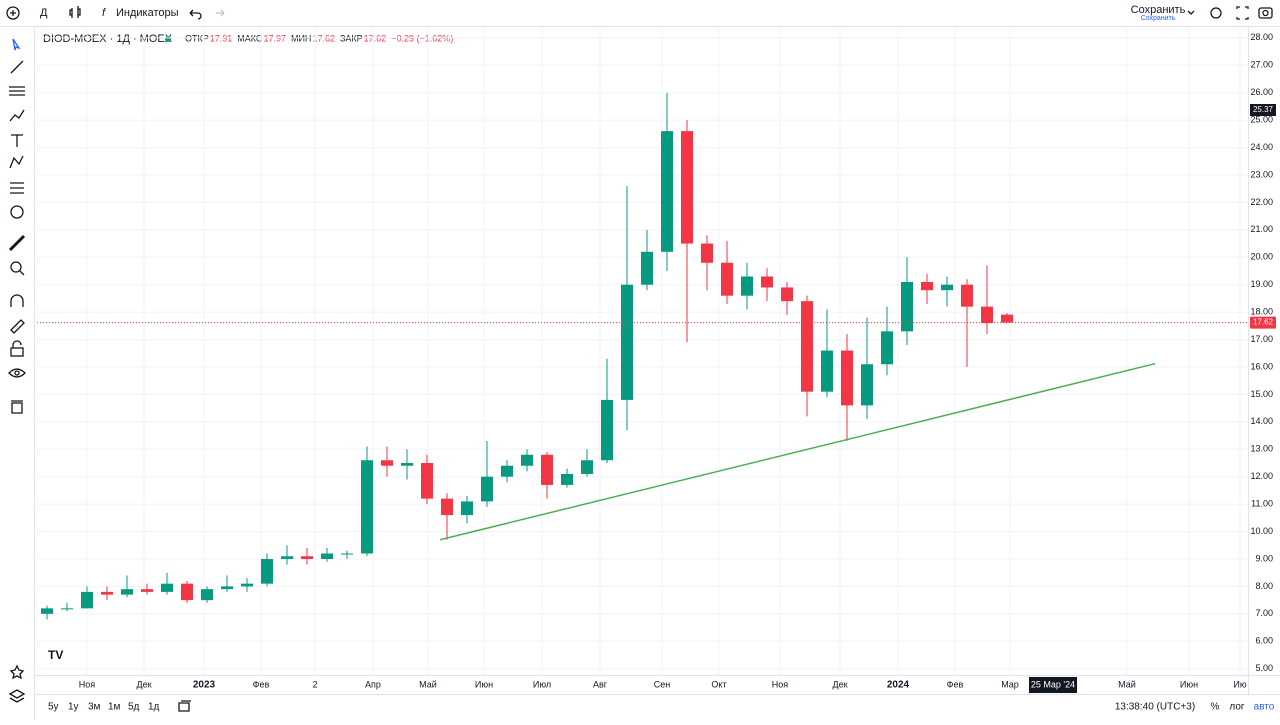  I want to click on tv-logo: TV, so click(55, 655).